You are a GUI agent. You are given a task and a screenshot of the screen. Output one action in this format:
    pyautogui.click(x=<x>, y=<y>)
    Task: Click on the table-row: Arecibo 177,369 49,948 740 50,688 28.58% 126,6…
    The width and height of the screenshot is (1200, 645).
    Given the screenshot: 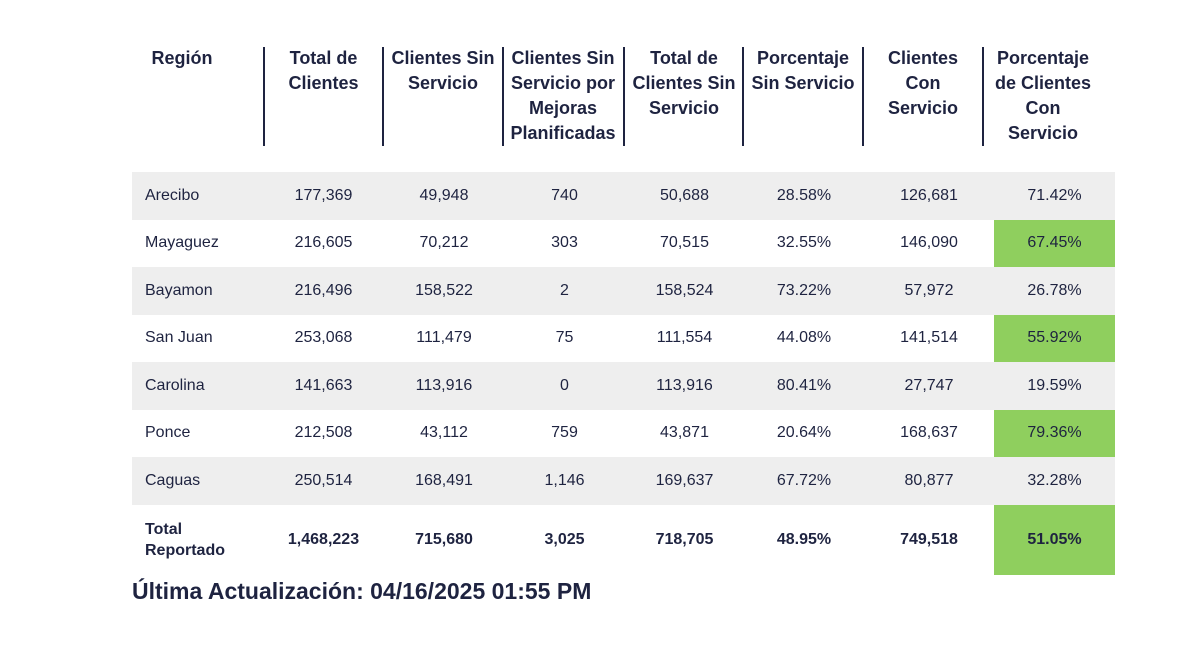 What is the action you would take?
    pyautogui.click(x=623, y=196)
    